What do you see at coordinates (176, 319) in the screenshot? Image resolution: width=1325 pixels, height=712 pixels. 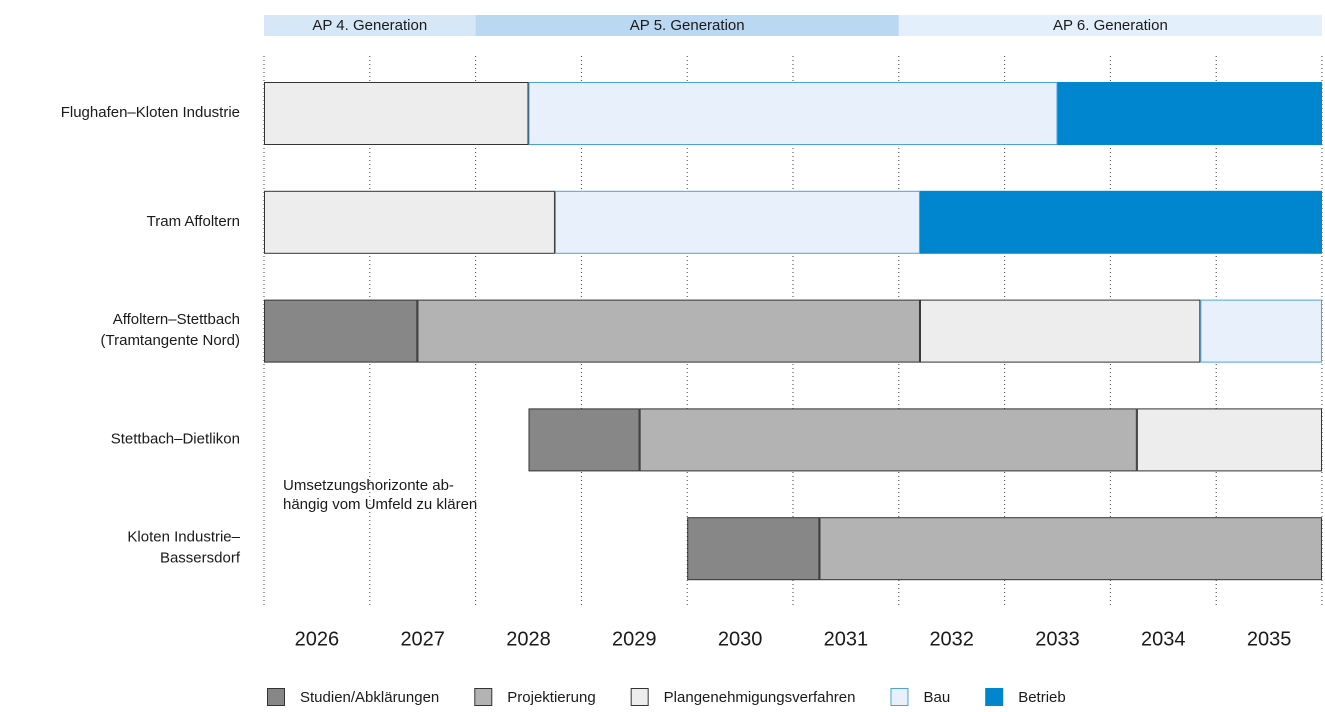 I see `task-label: Affoltern–Stettbach` at bounding box center [176, 319].